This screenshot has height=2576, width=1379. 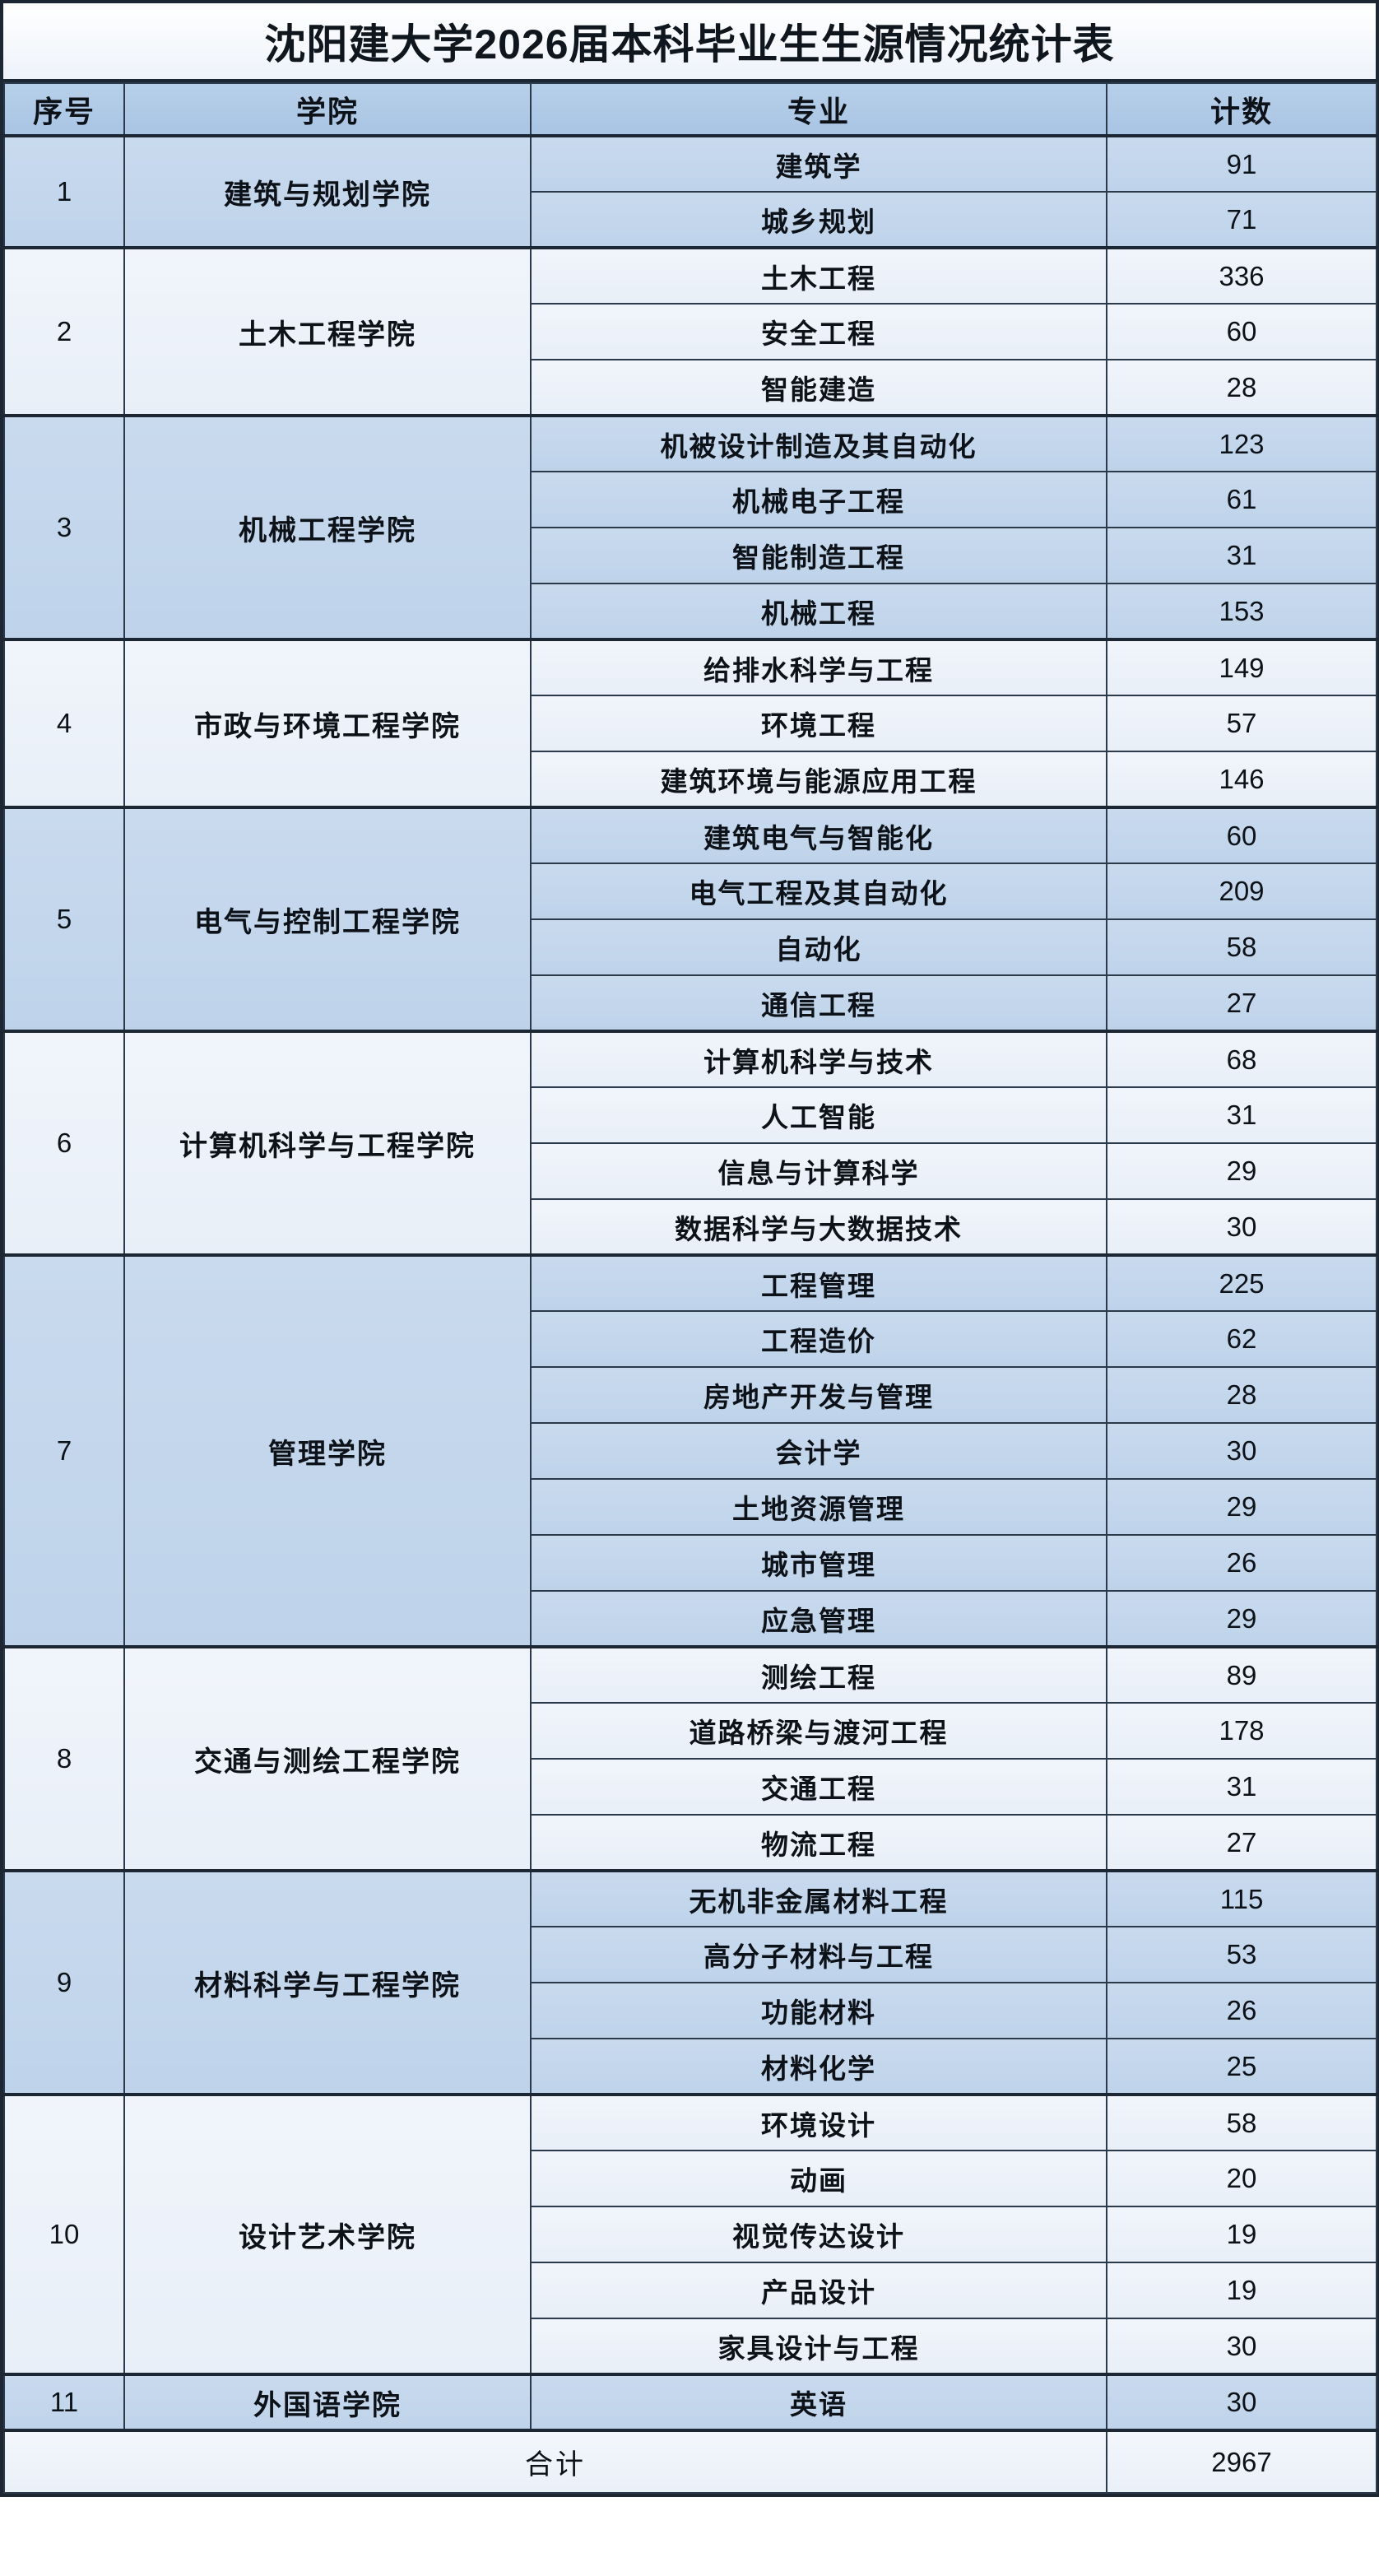 What do you see at coordinates (64, 723) in the screenshot?
I see `cell-index: 4` at bounding box center [64, 723].